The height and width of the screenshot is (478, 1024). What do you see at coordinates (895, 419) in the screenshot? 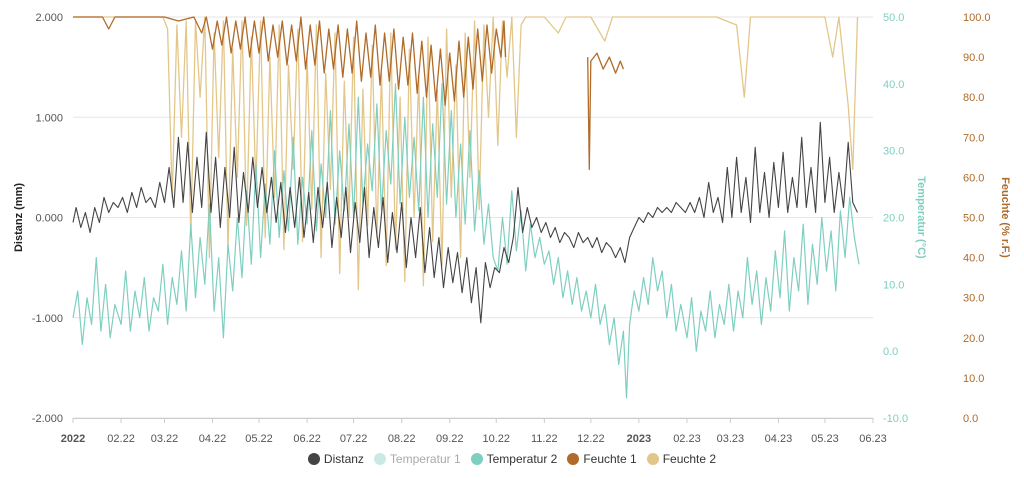
I see `y-temp-tick-label: -10.0` at bounding box center [895, 419].